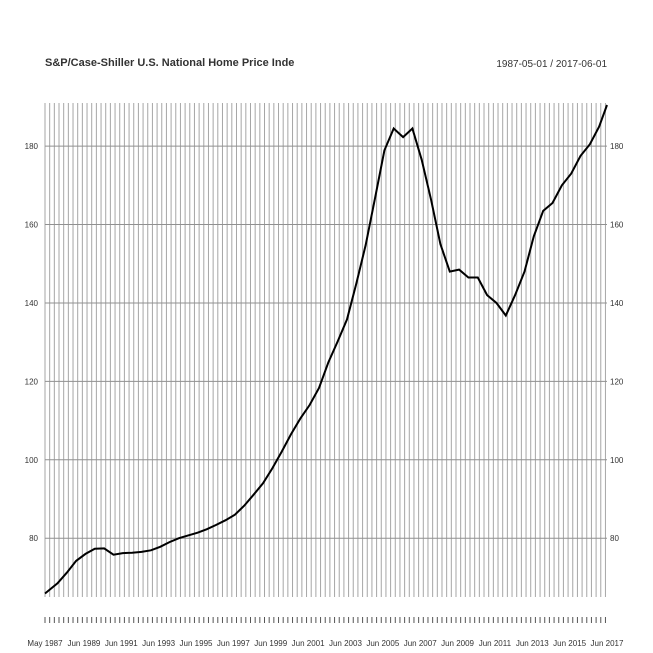  I want to click on x-tick-label: Jun 2013, so click(532, 643).